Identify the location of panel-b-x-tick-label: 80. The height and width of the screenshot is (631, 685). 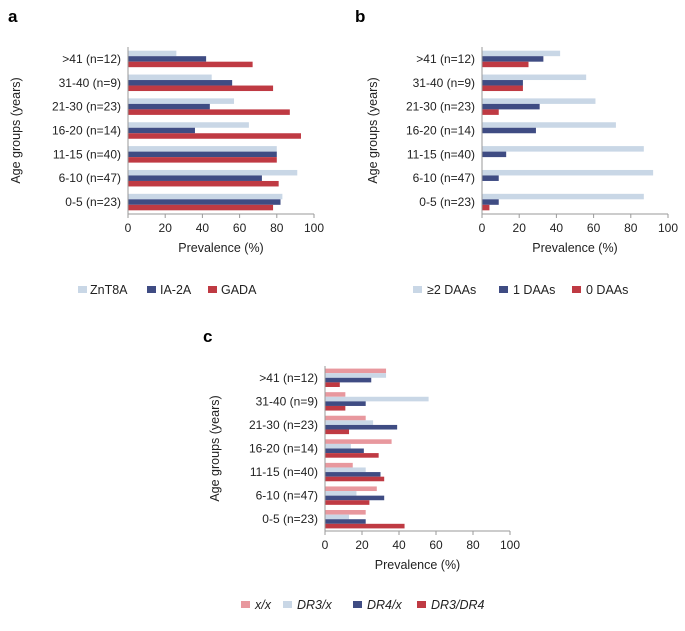
(631, 228).